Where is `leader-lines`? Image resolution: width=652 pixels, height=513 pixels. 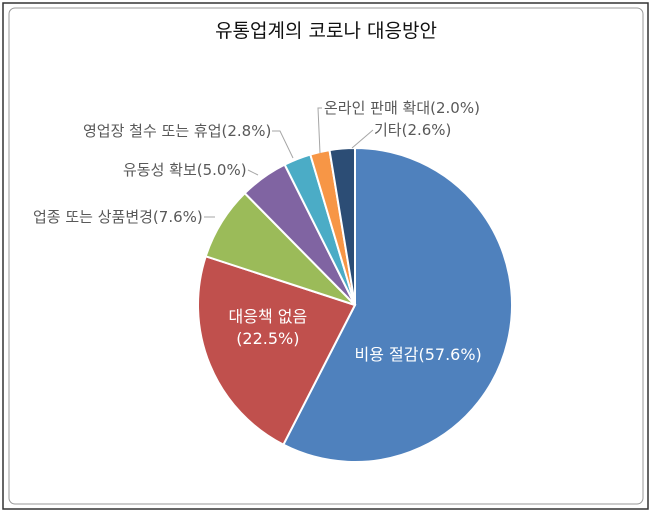
leader-lines is located at coordinates (289, 162).